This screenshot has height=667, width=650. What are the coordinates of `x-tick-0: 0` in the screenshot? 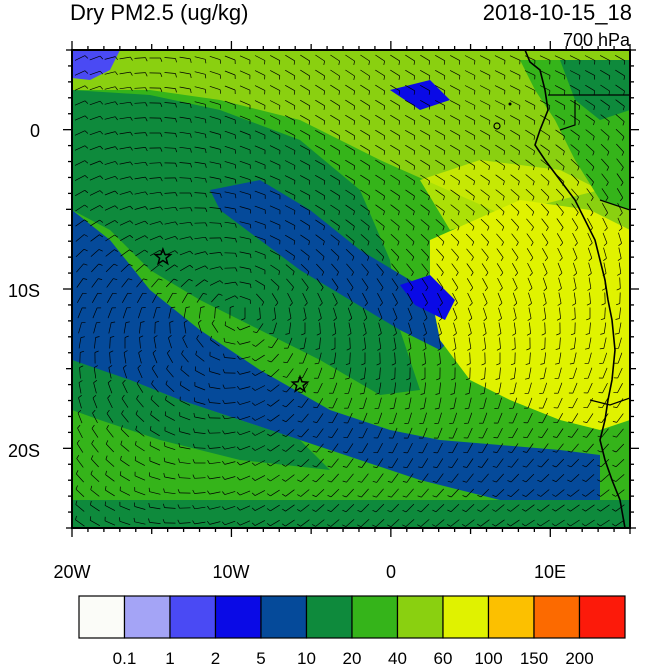 It's located at (391, 572).